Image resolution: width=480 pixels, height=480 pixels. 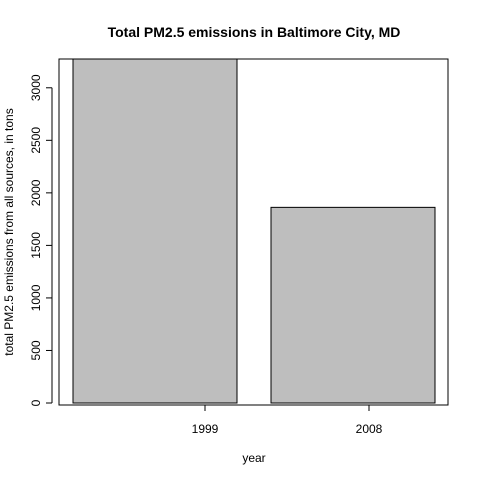 What do you see at coordinates (369, 429) in the screenshot?
I see `x-tick-label: 2008` at bounding box center [369, 429].